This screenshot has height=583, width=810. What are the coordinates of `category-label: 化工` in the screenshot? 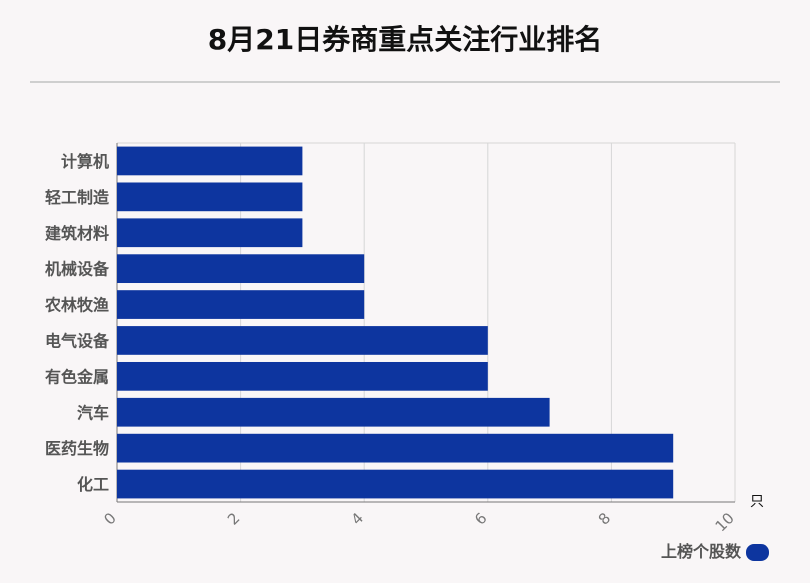 It's located at (93, 484).